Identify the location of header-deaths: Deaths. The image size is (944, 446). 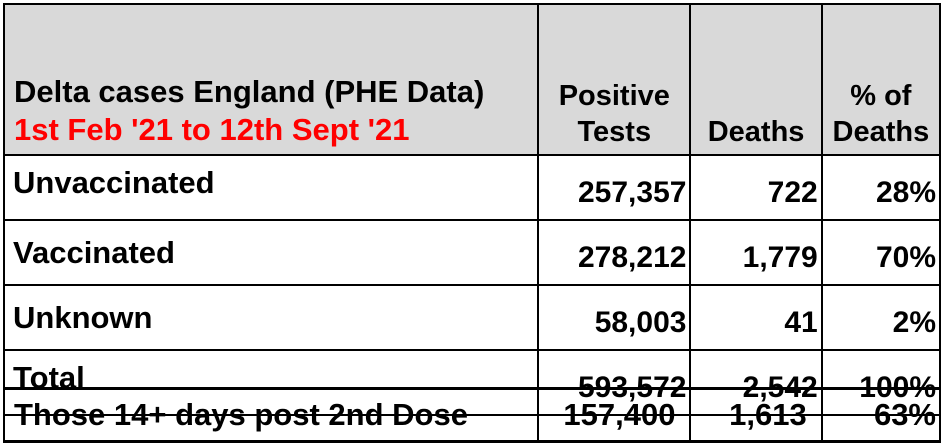
(756, 79).